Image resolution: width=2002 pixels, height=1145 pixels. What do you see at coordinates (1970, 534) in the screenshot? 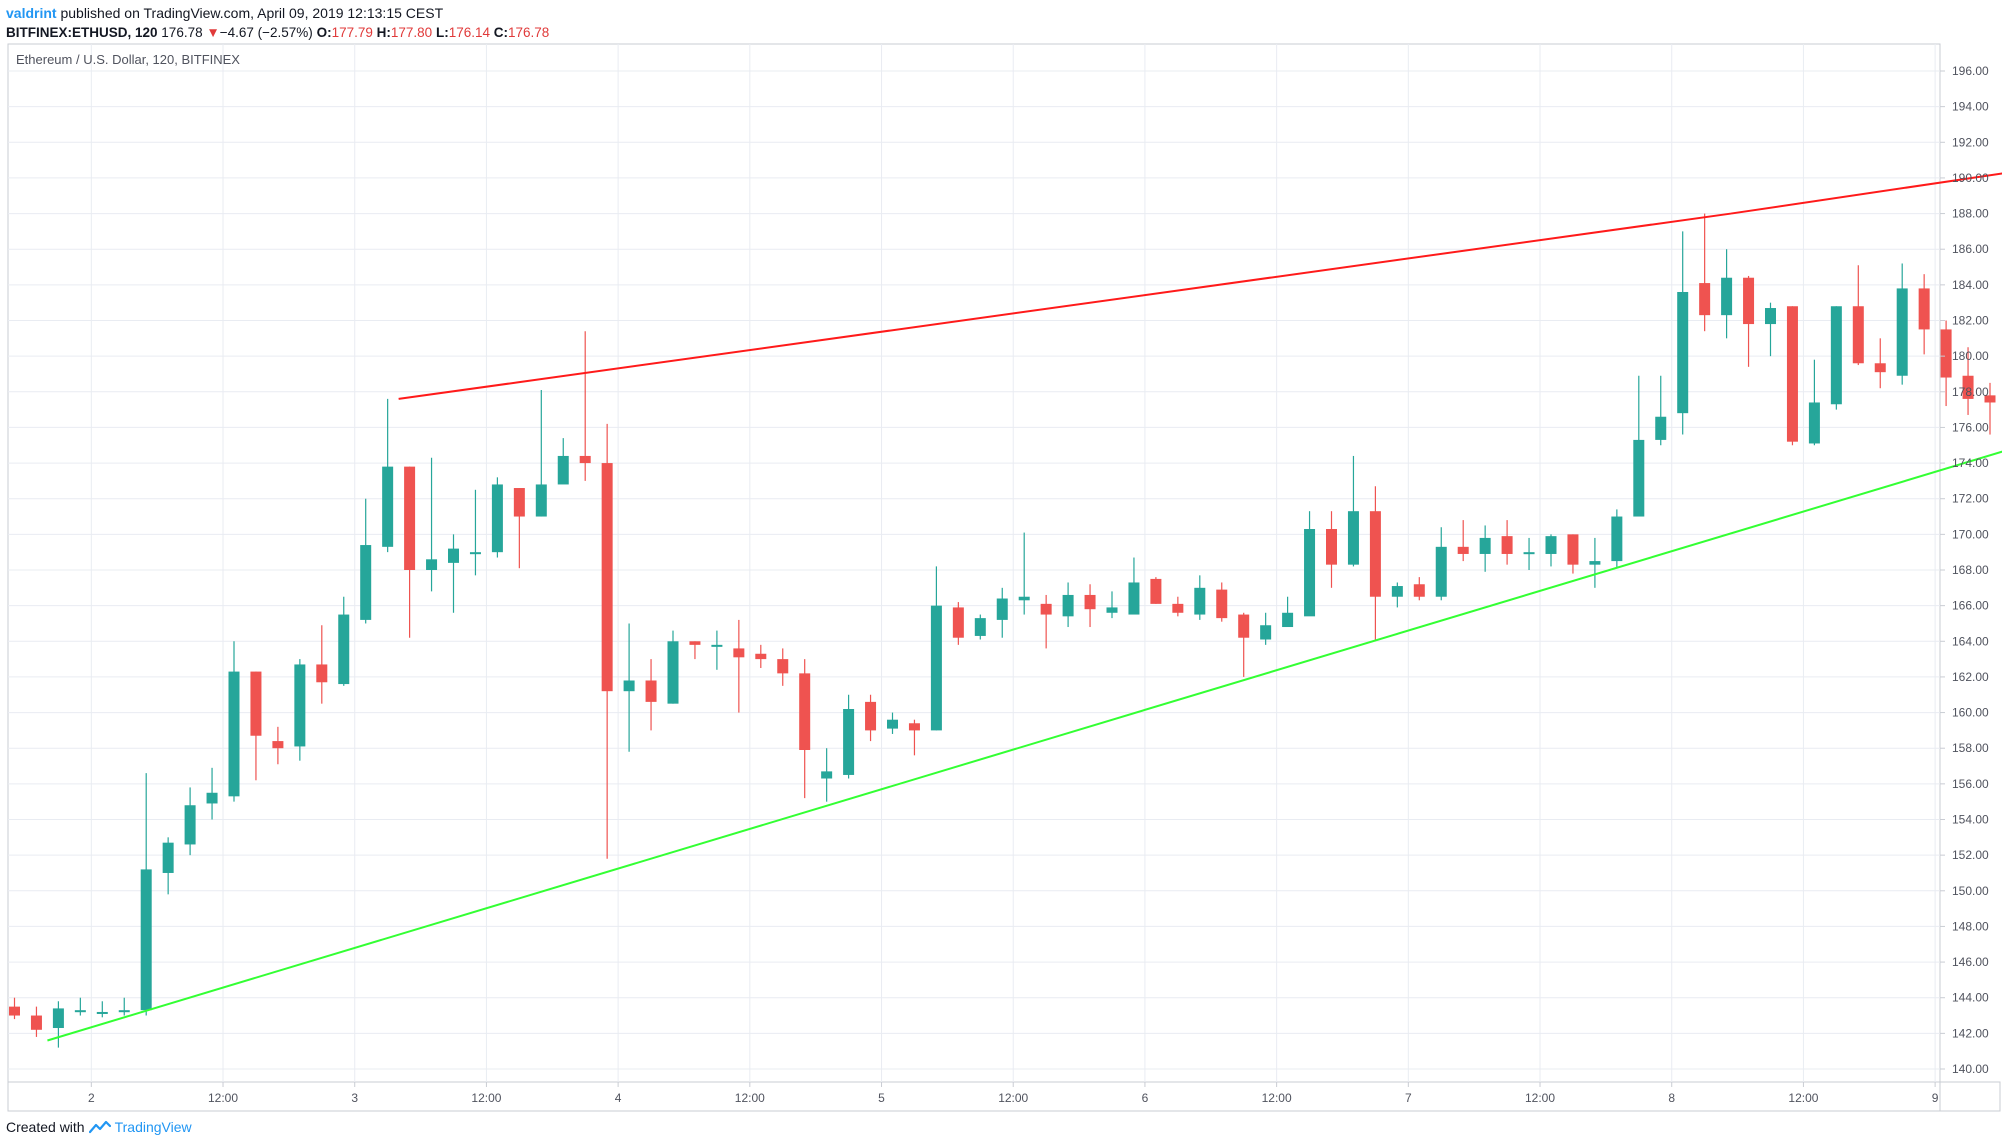
I see `price-tick-label: 170.00` at bounding box center [1970, 534].